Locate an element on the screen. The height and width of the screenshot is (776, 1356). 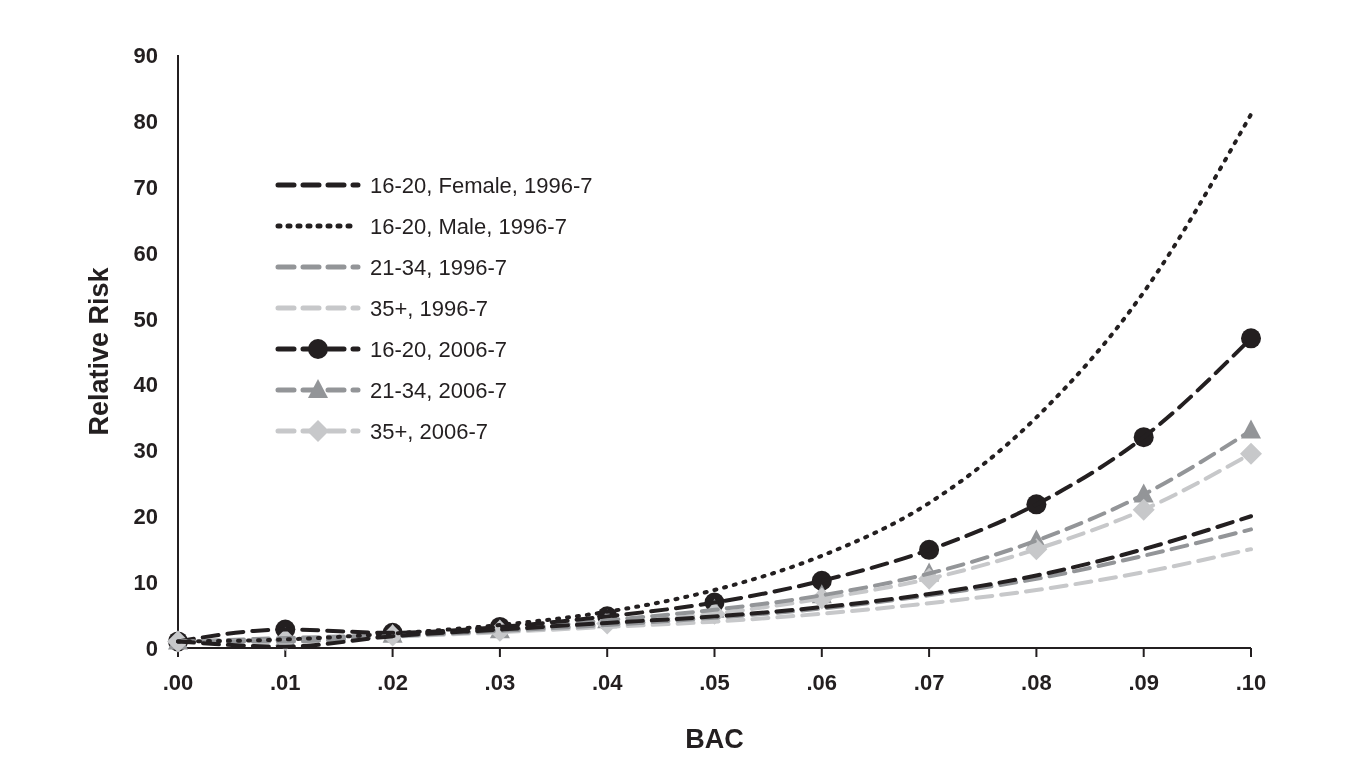
x-tick-label: .08 is located at coordinates (1036, 682).